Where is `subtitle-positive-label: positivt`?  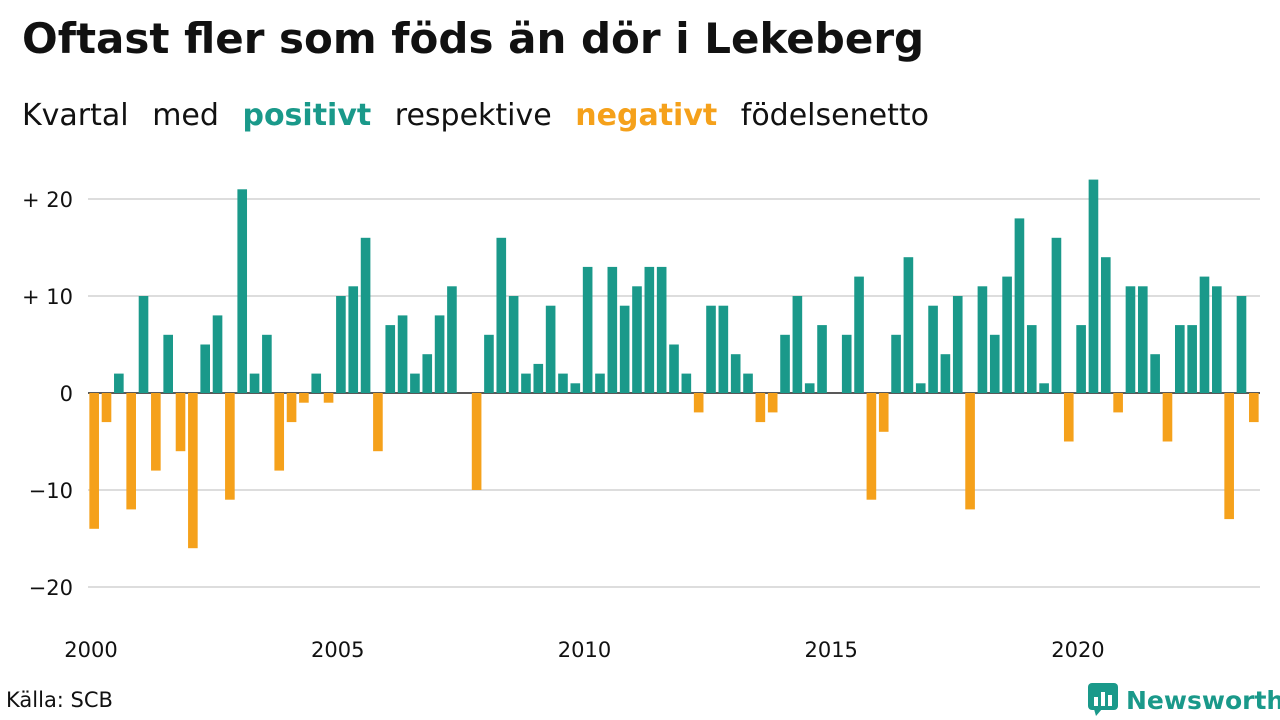
subtitle-positive-label: positivt is located at coordinates (307, 115).